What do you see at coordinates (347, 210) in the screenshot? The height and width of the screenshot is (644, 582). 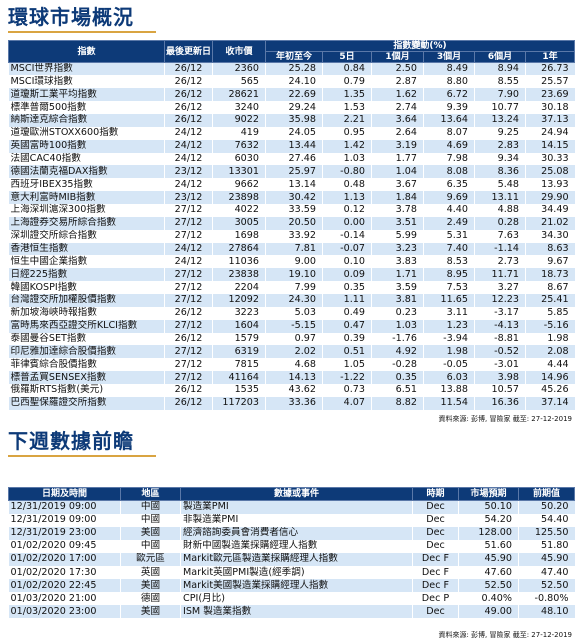 I see `cell-5d: 0.12` at bounding box center [347, 210].